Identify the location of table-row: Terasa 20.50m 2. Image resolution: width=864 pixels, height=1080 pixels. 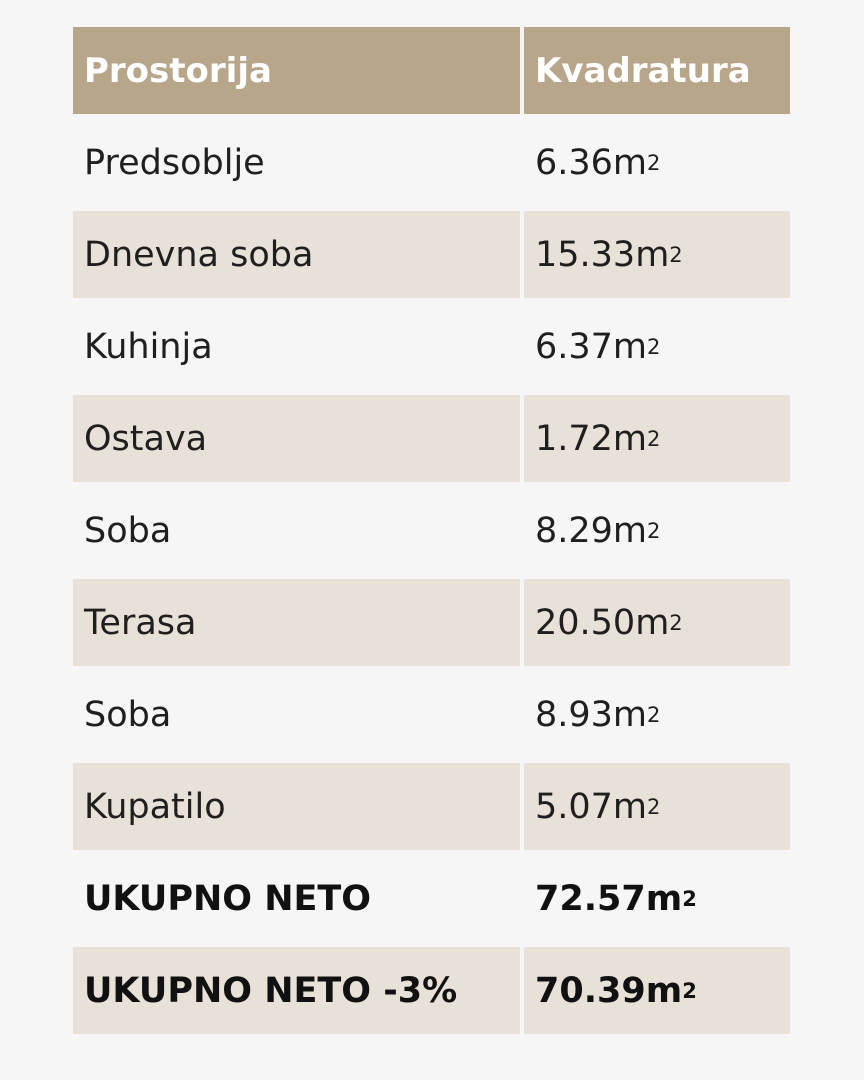
(431, 622).